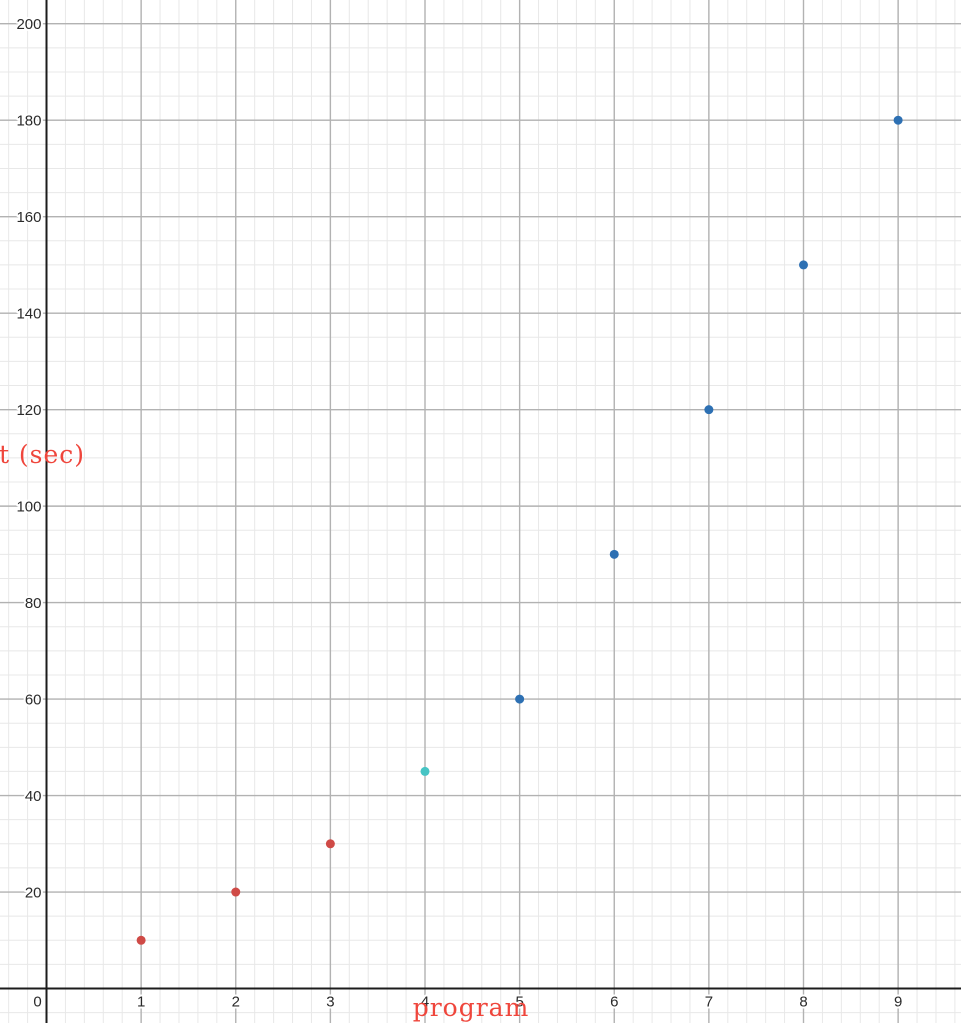  I want to click on x-tick-labels: 0 1 2 3 4 5 6 7 8 9, so click(467, 1002).